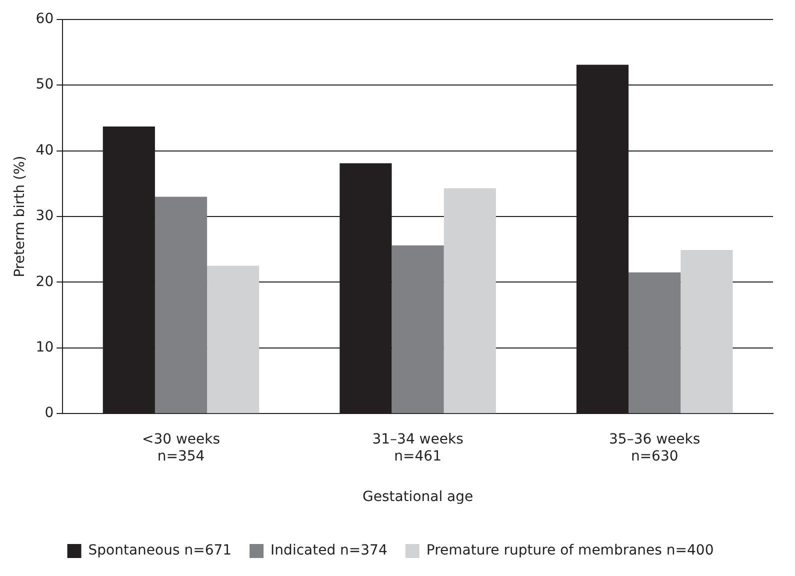 This screenshot has width=795, height=576. Describe the element at coordinates (49, 413) in the screenshot. I see `y-tick-label: 0` at that location.